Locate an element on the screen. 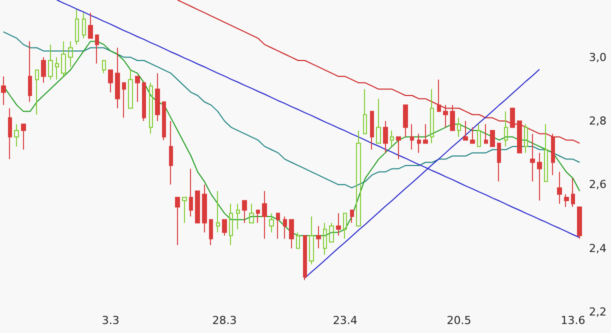  x-tick-label: 3.3 is located at coordinates (111, 320).